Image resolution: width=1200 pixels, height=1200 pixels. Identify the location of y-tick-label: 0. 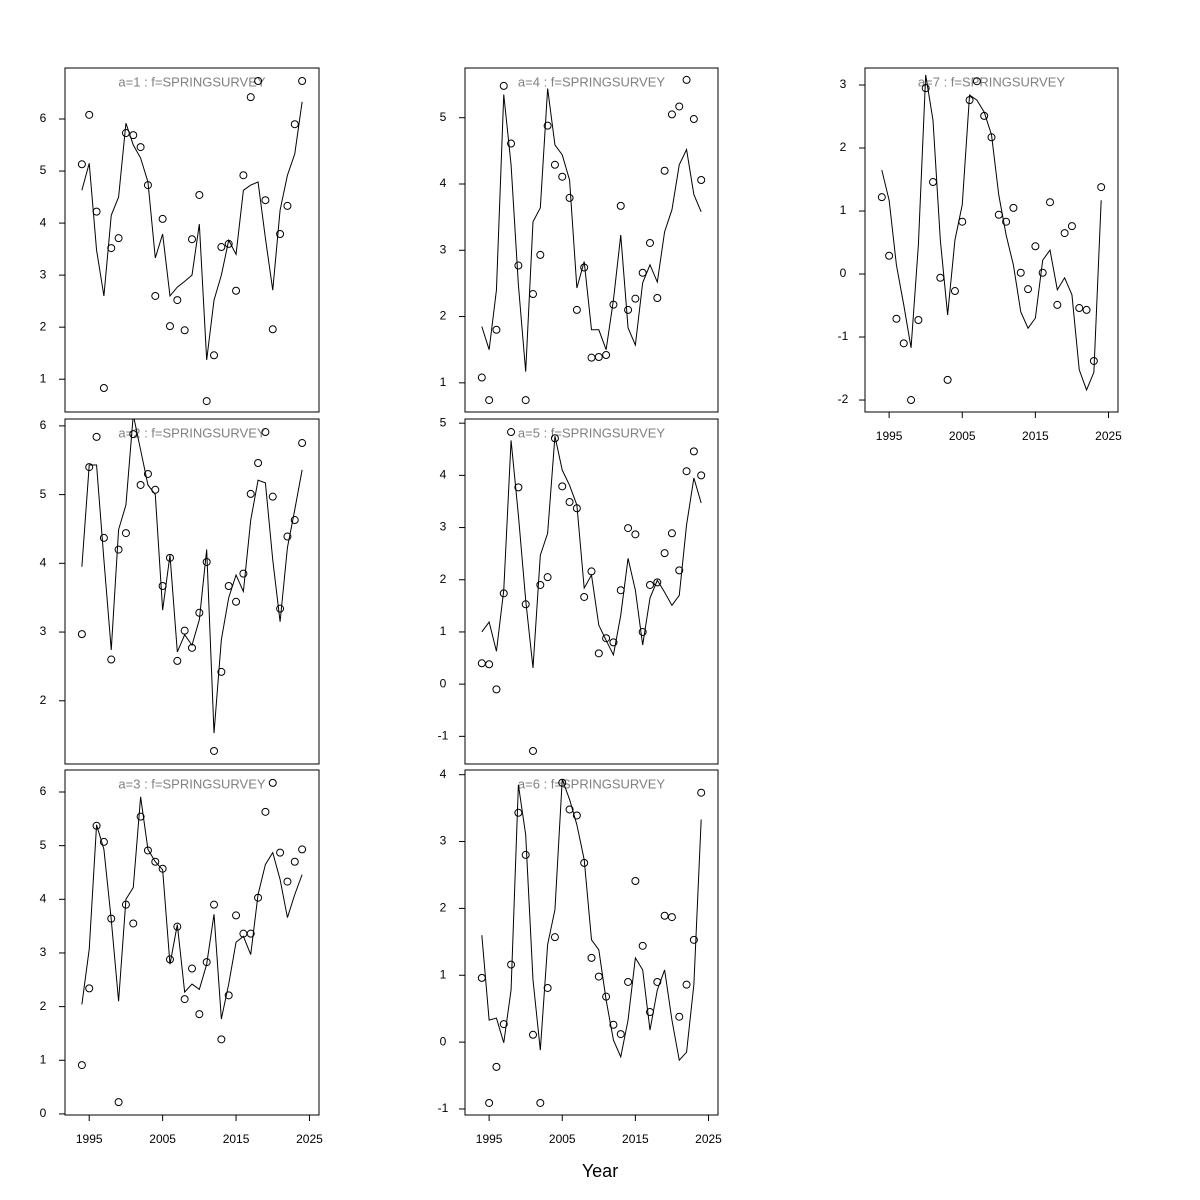
(43, 1113).